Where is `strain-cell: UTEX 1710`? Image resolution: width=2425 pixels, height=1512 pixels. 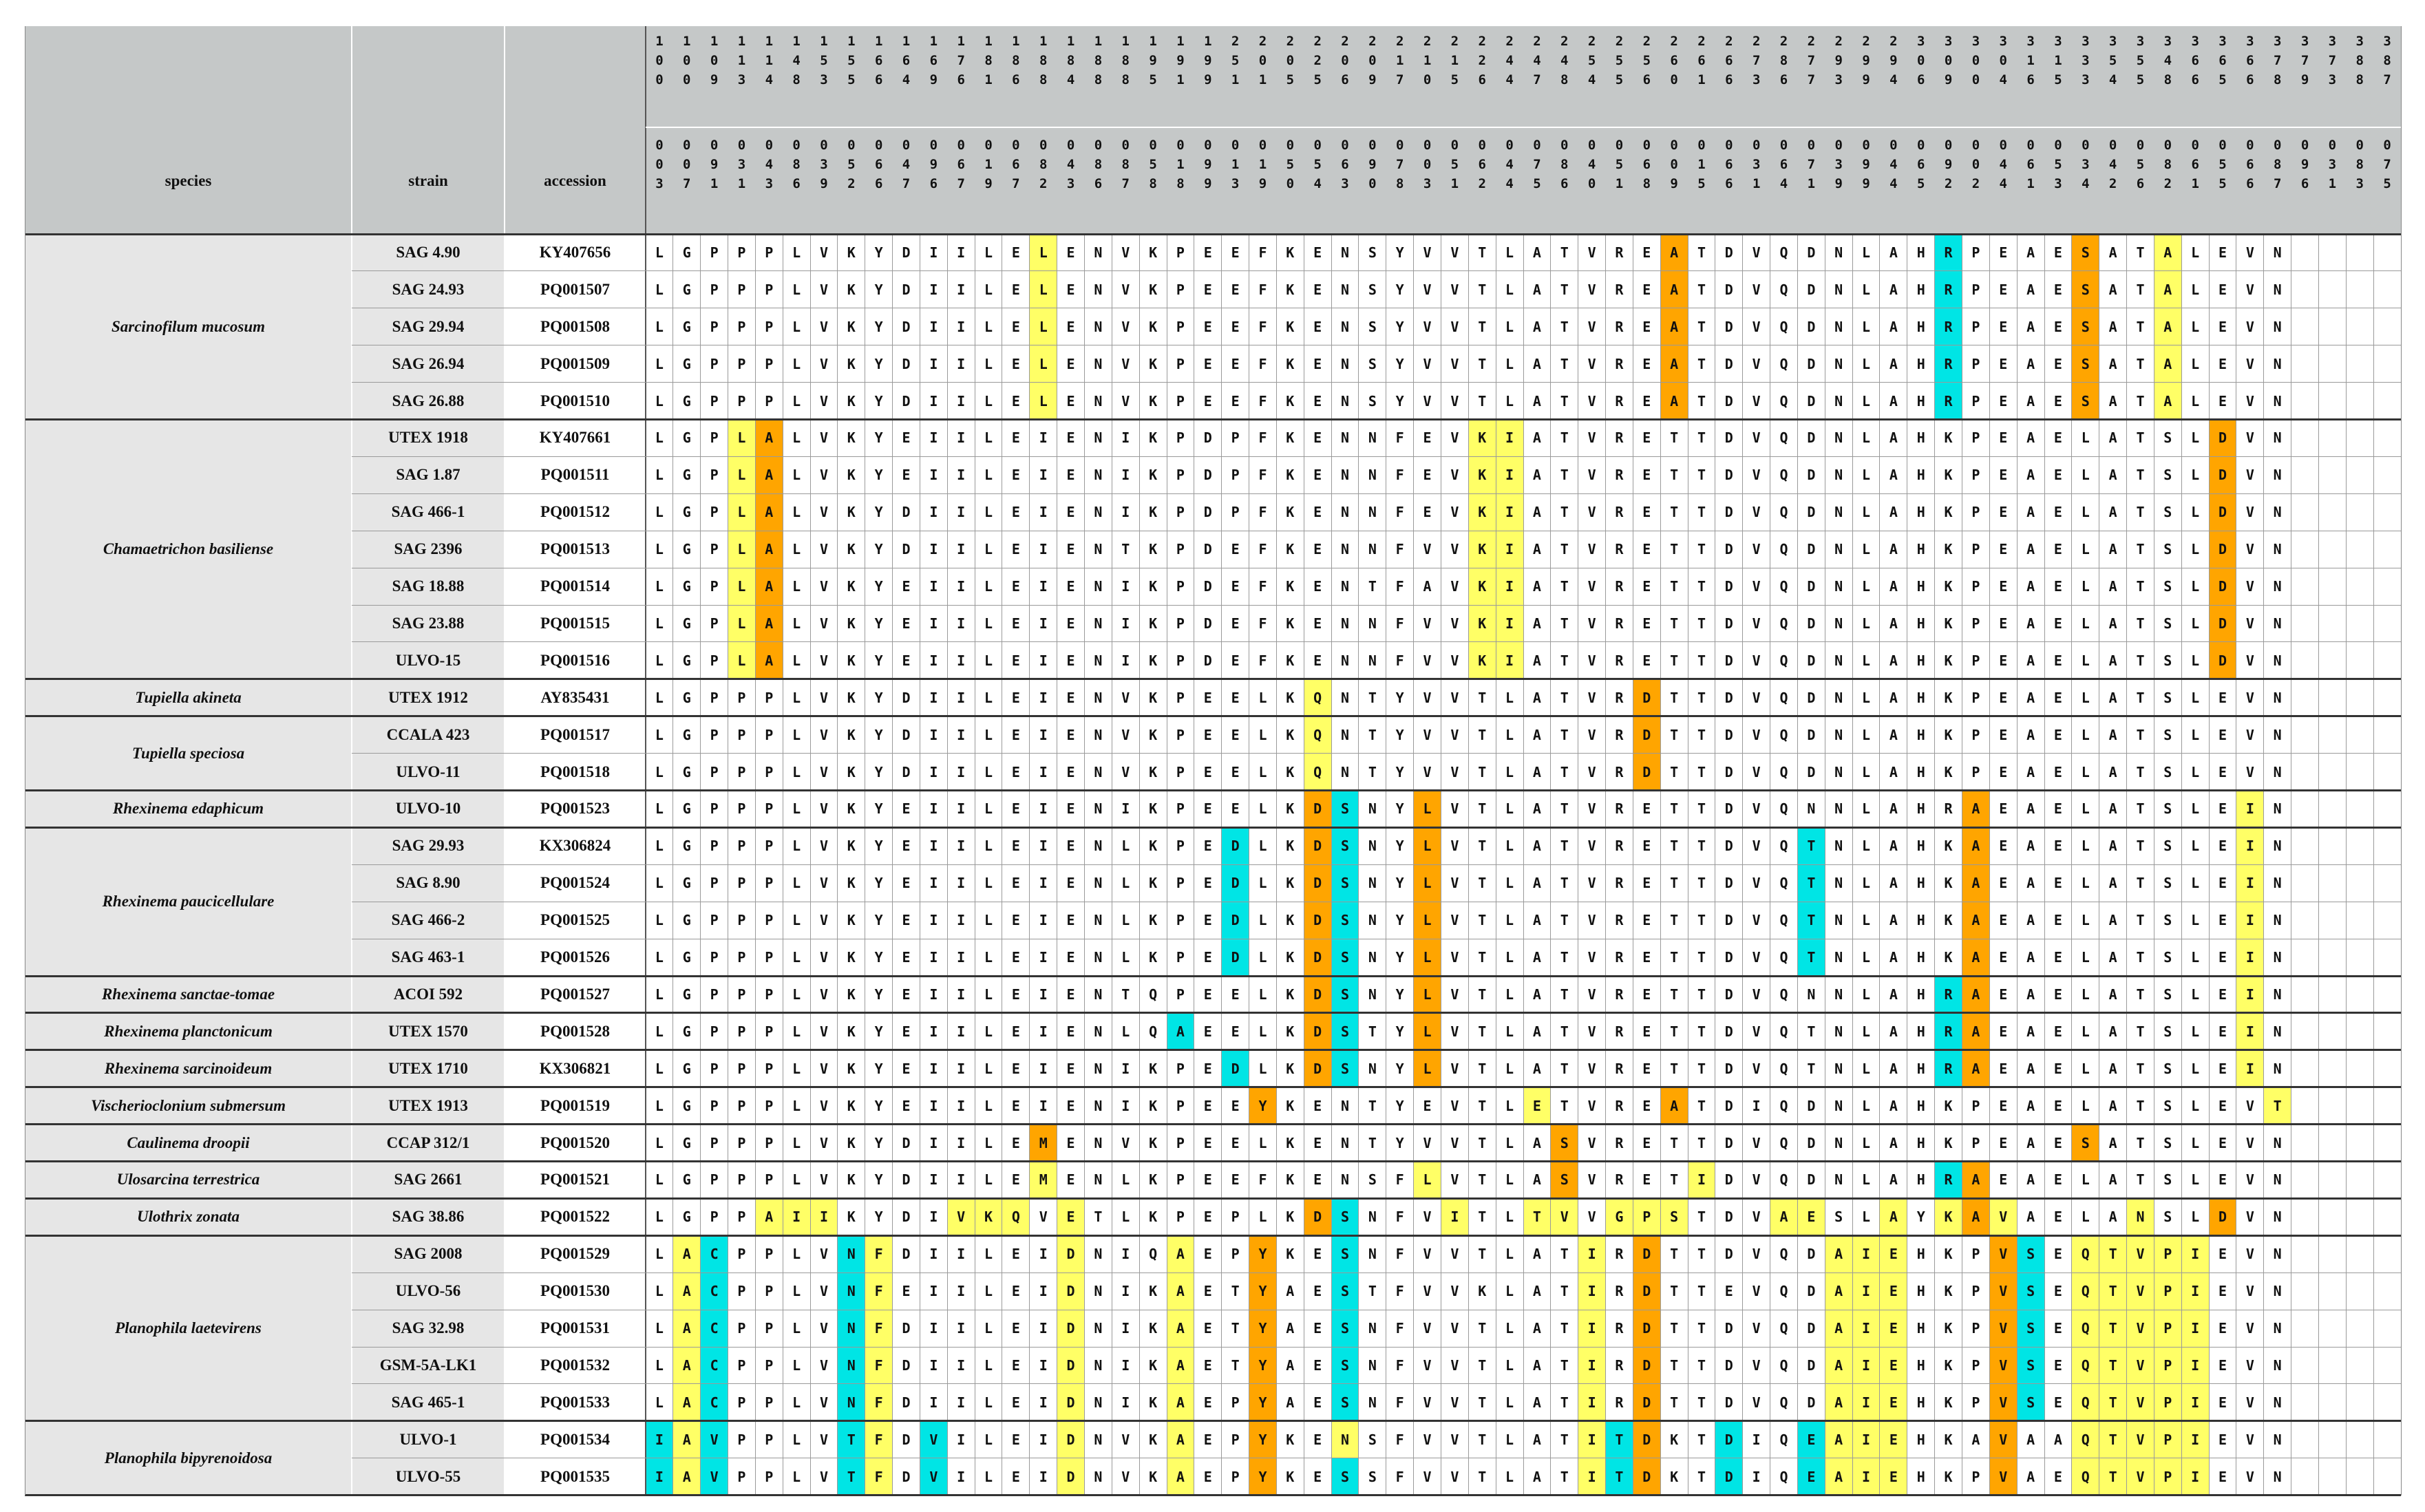
strain-cell: UTEX 1710 is located at coordinates (428, 1068).